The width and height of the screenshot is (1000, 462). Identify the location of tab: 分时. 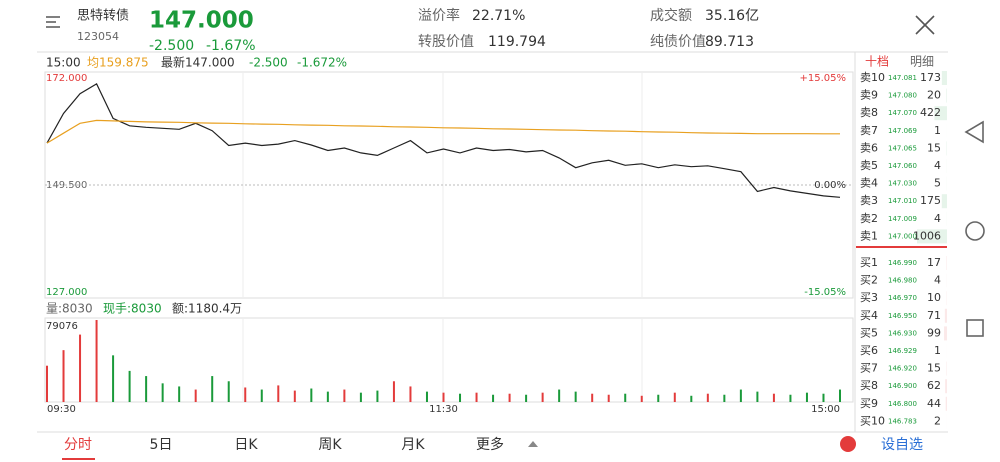
(78, 445).